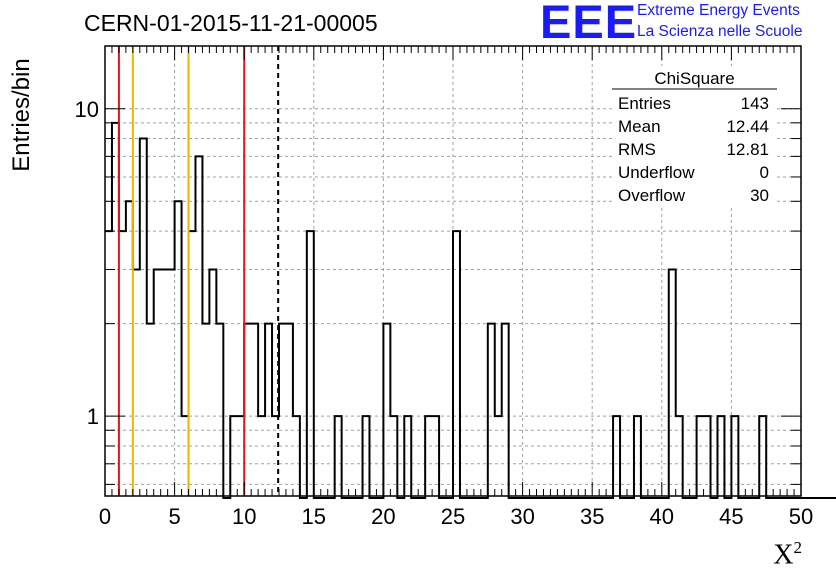 This screenshot has width=836, height=572. Describe the element at coordinates (639, 126) in the screenshot. I see `stats-row-label: Mean` at that location.